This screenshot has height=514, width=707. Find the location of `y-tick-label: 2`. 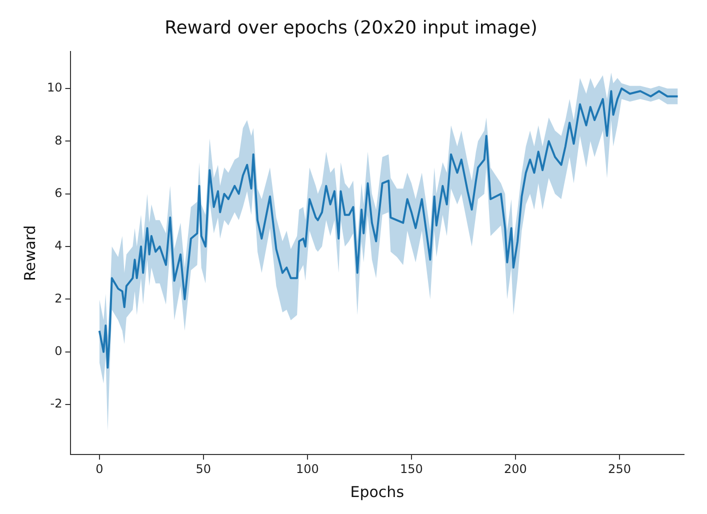

y-tick-label: 2 is located at coordinates (58, 298).